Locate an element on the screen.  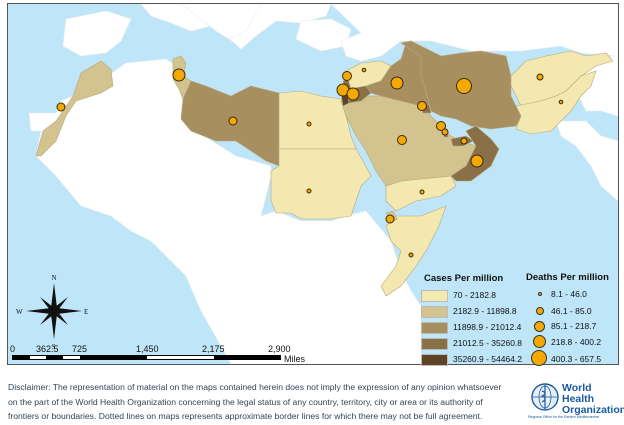
scale-tick-5: 2,900 is located at coordinates (279, 349).